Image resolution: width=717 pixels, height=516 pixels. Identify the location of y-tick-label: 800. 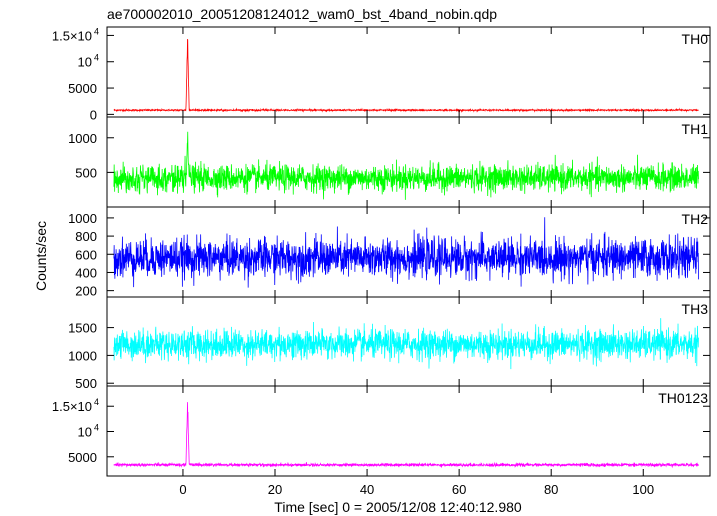
(86, 236).